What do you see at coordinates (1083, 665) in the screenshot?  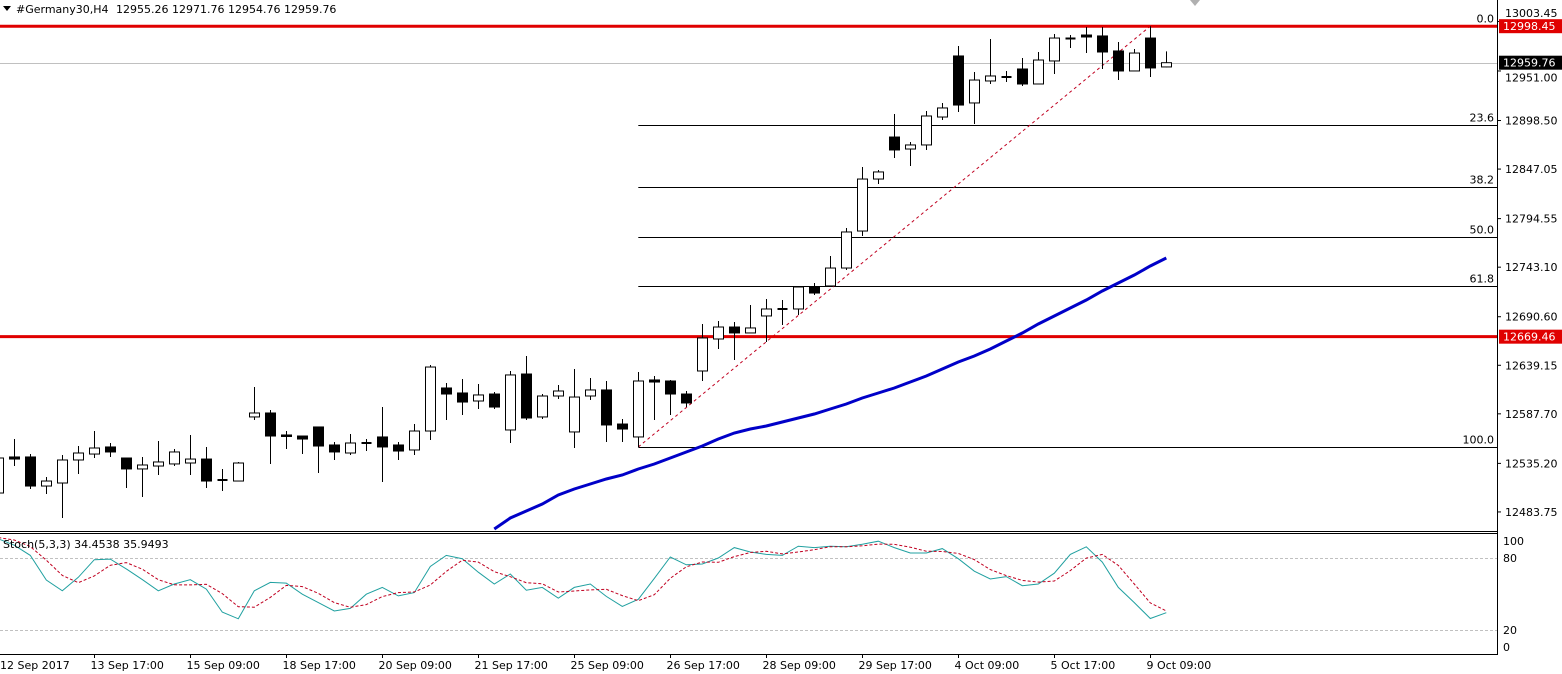 I see `time-tick-label: 5 Oct 17:00` at bounding box center [1083, 665].